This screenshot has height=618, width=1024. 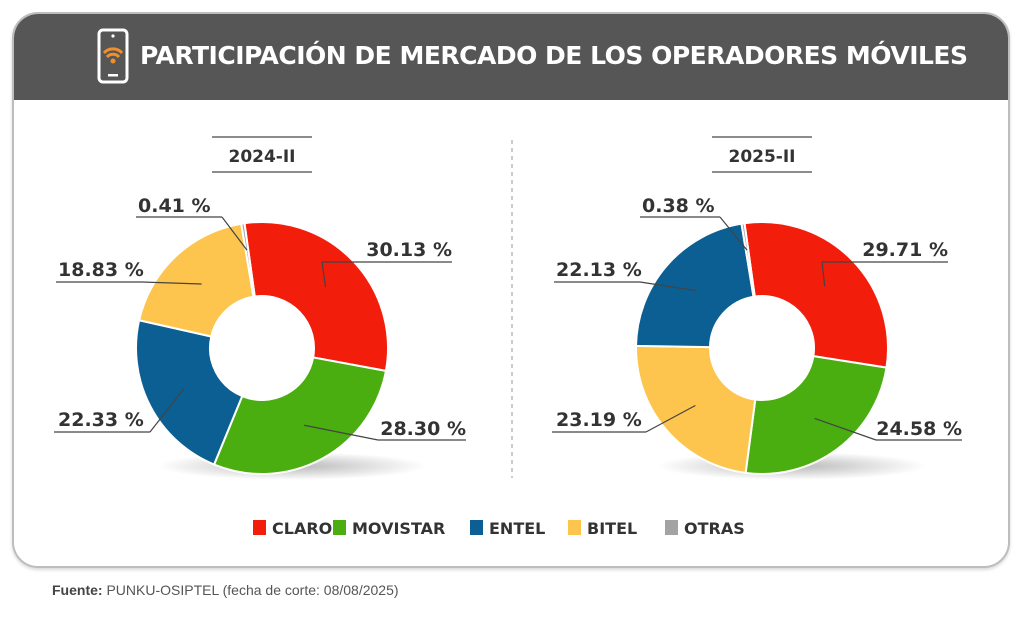 What do you see at coordinates (612, 528) in the screenshot?
I see `legend-label-bitel: BITEL` at bounding box center [612, 528].